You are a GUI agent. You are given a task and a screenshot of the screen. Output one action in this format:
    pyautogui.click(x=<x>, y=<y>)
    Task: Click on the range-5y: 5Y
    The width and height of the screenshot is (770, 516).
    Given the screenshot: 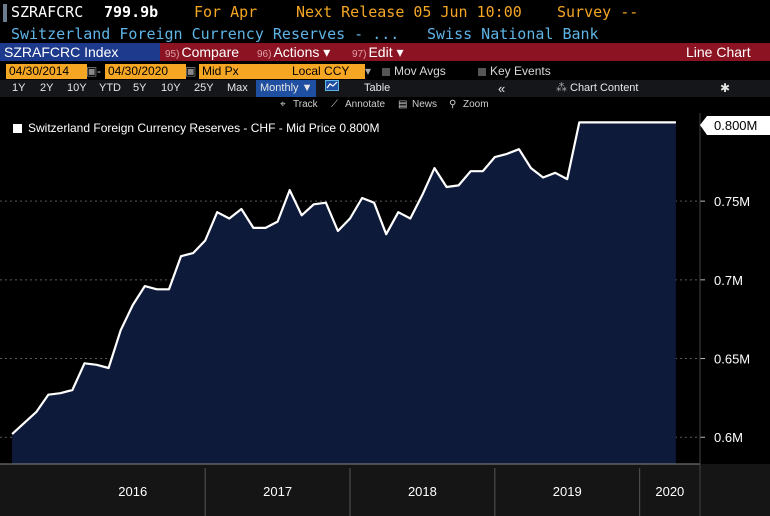 What is the action you would take?
    pyautogui.click(x=140, y=88)
    